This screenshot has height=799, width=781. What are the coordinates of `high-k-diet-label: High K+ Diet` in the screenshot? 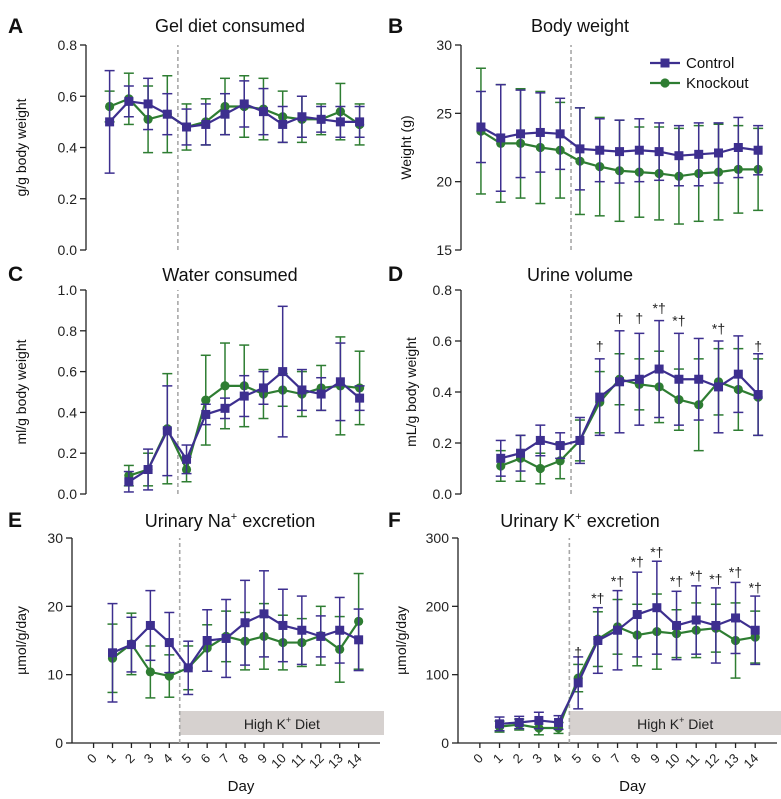 It's located at (675, 723).